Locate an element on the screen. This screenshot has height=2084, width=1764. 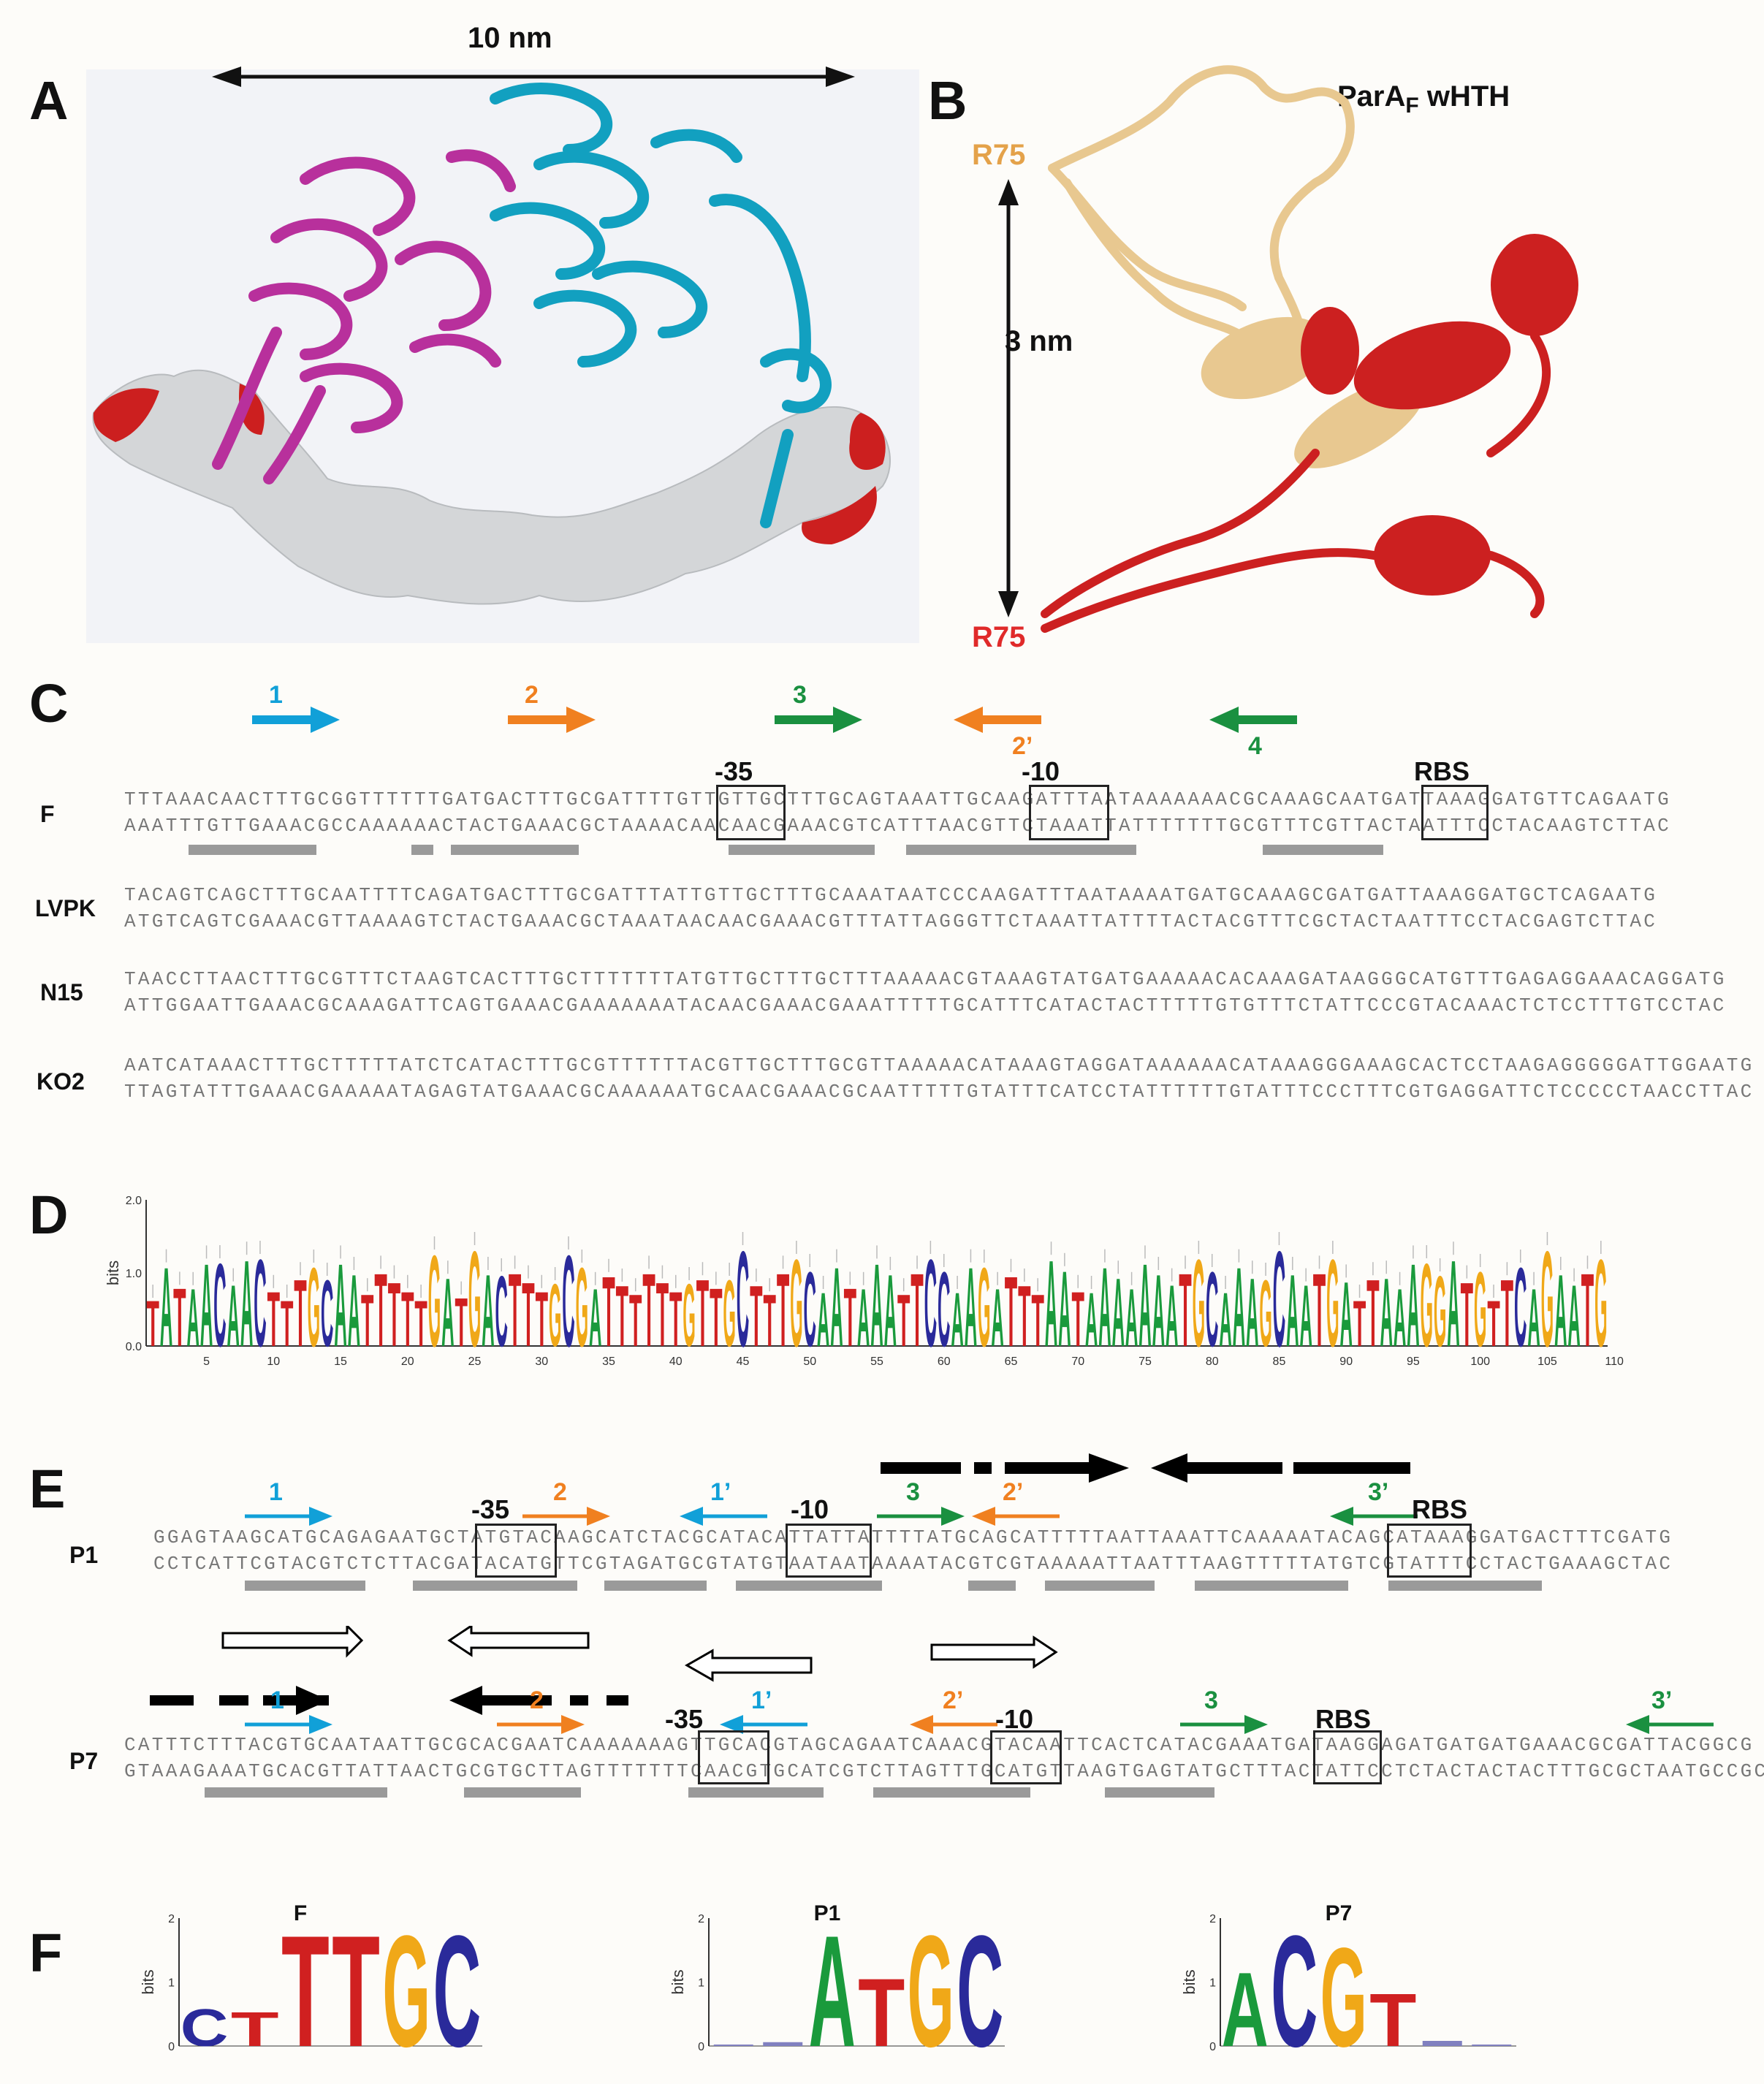
site-arrow-p1-3p is located at coordinates (1374, 1517).